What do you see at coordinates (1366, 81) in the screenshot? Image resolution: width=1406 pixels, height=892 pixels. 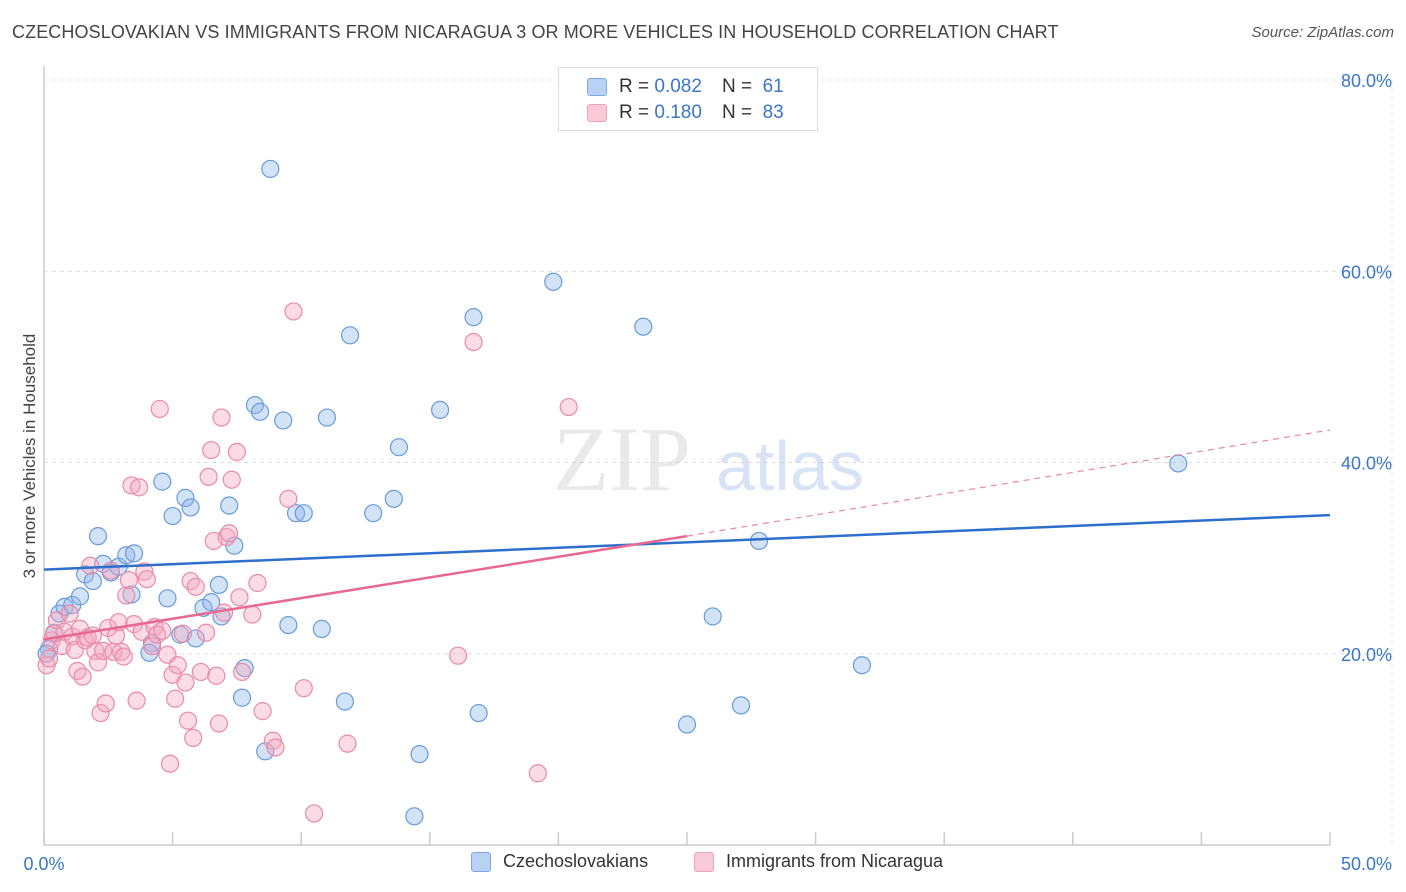 I see `y-tick-label: 80.0%` at bounding box center [1366, 81].